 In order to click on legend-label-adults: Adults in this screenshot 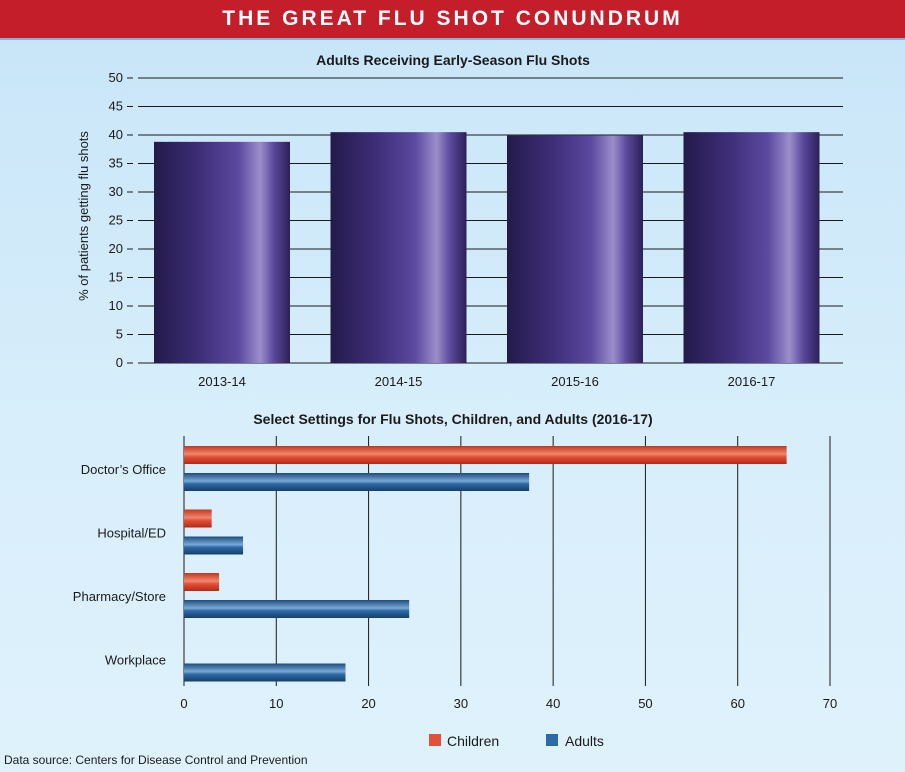, I will do `click(584, 741)`.